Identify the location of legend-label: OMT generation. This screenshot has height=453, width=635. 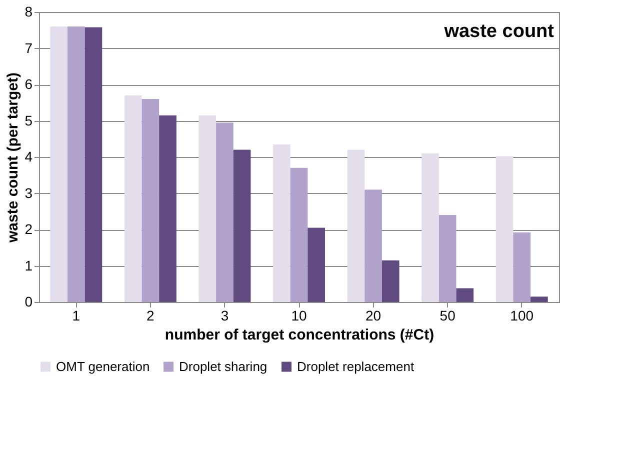
(103, 366).